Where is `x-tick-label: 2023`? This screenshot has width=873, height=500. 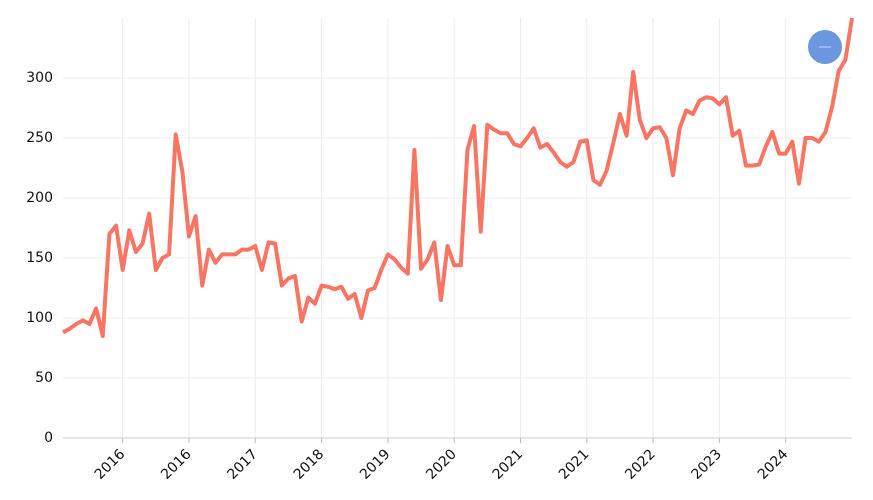
x-tick-label: 2023 is located at coordinates (707, 464).